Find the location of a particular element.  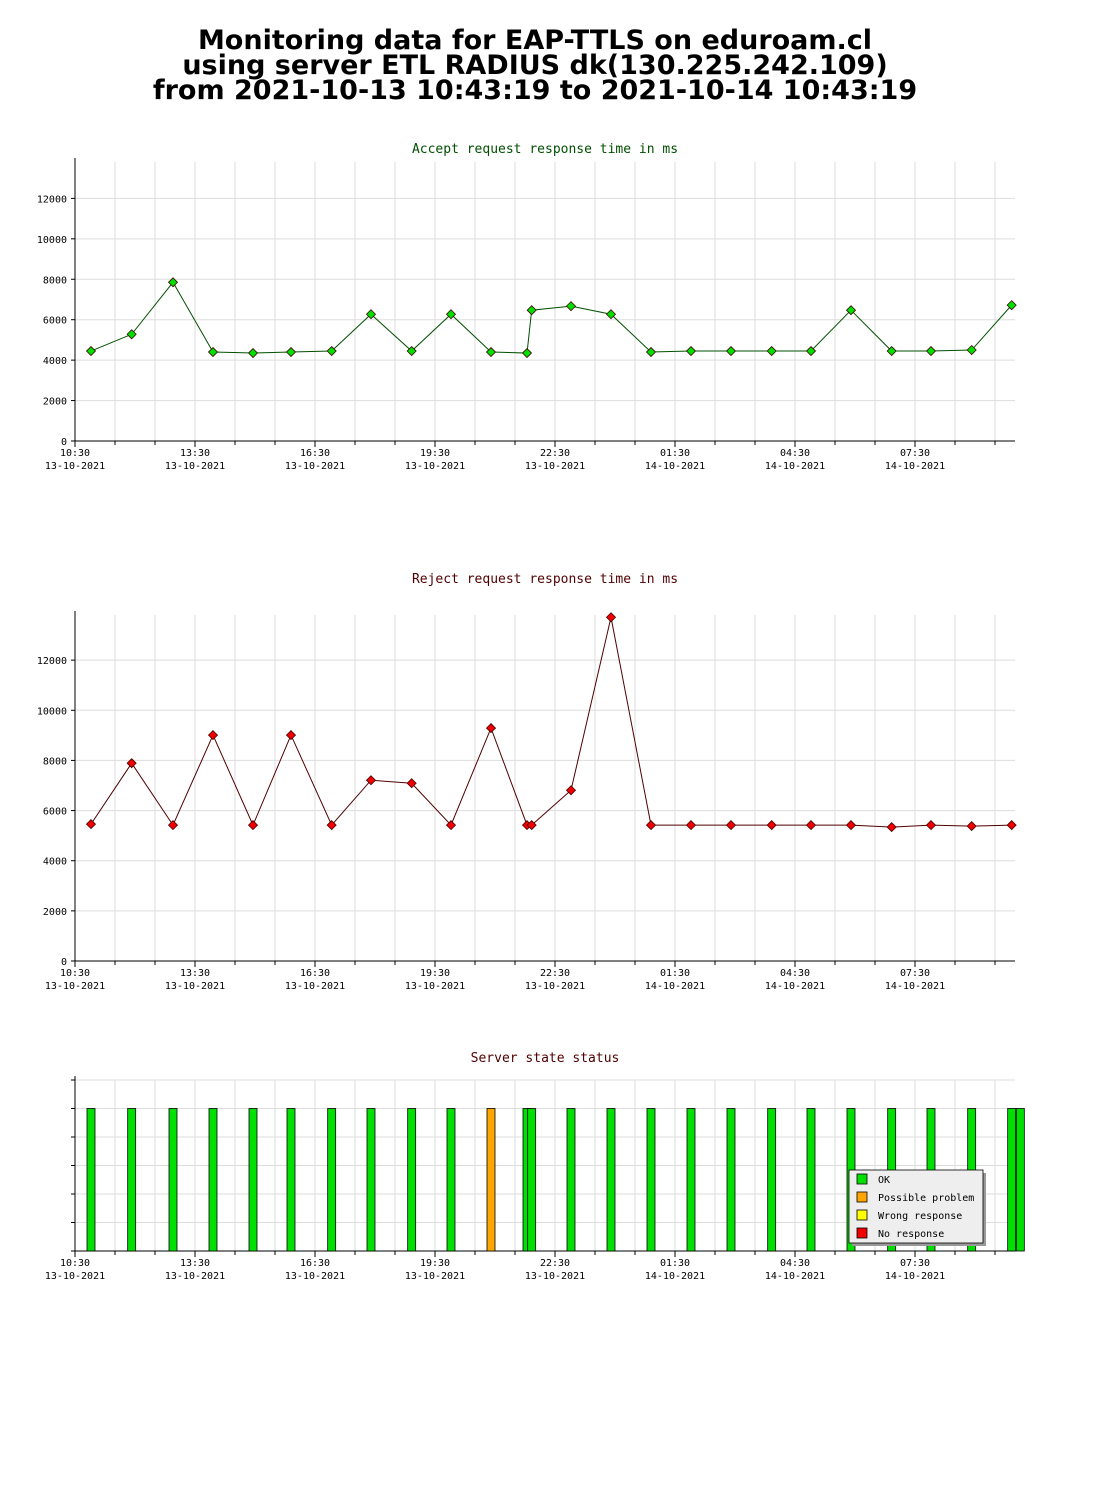

y-tick-label: 0 is located at coordinates (64, 442).